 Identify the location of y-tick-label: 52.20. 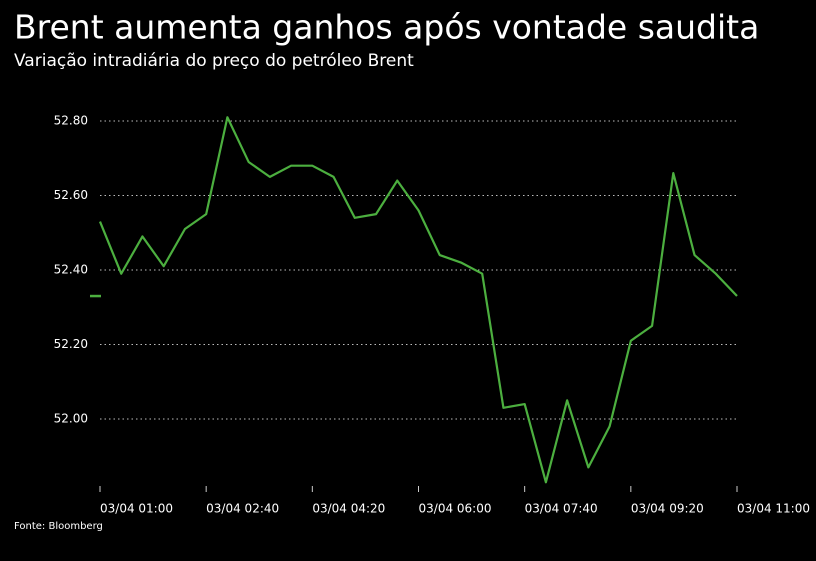
(71, 344).